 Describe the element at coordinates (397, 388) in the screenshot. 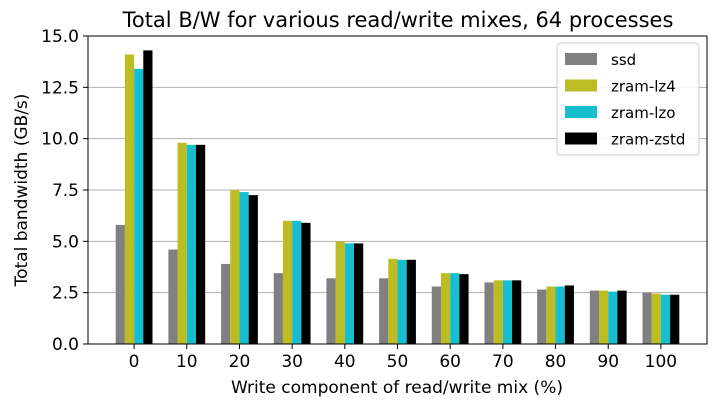

I see `x-axis-label: Write component of read/write mix (%)` at that location.